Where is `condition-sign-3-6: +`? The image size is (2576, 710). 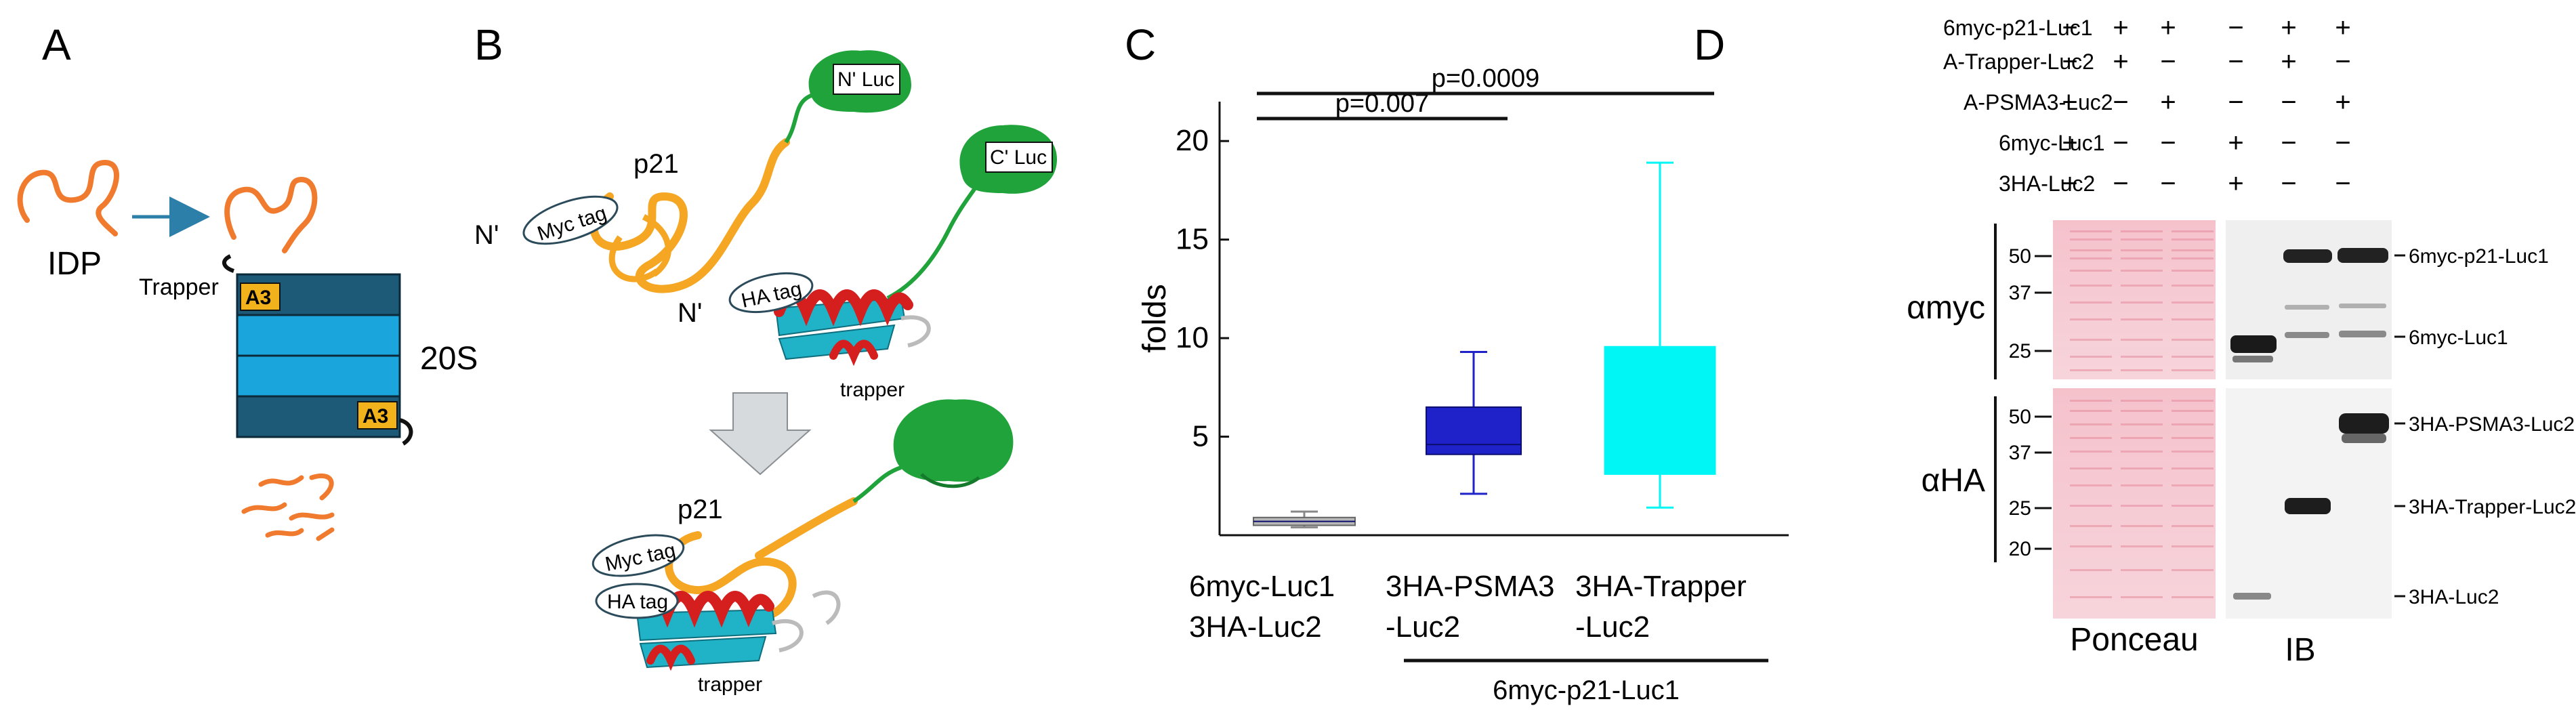
condition-sign-3-6: + is located at coordinates (2342, 102).